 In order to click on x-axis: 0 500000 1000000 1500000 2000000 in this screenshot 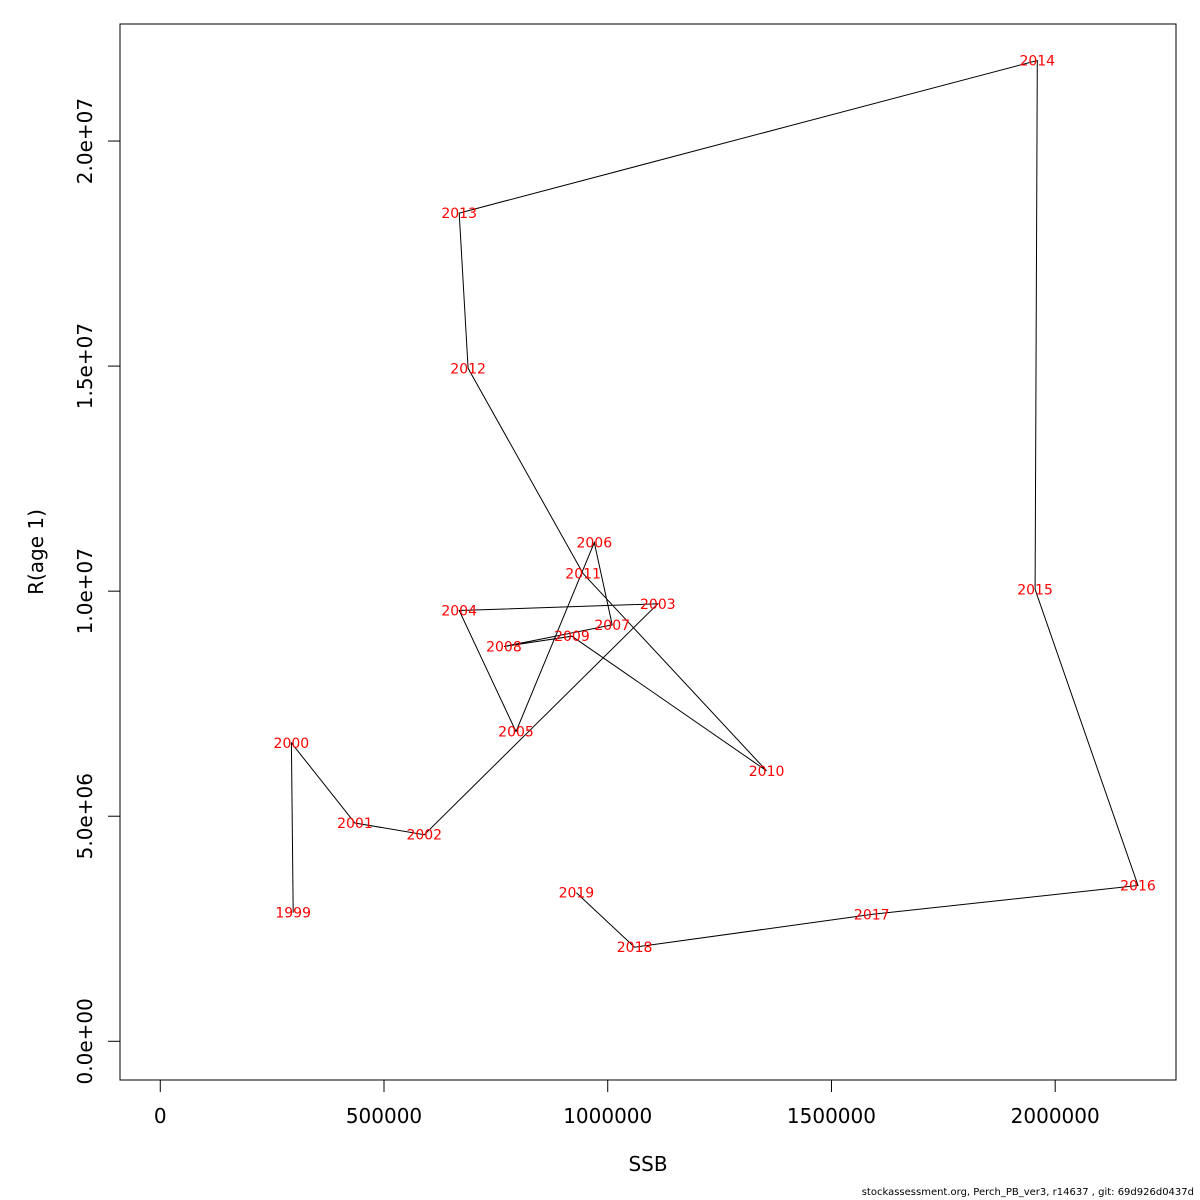, I will do `click(627, 1103)`.